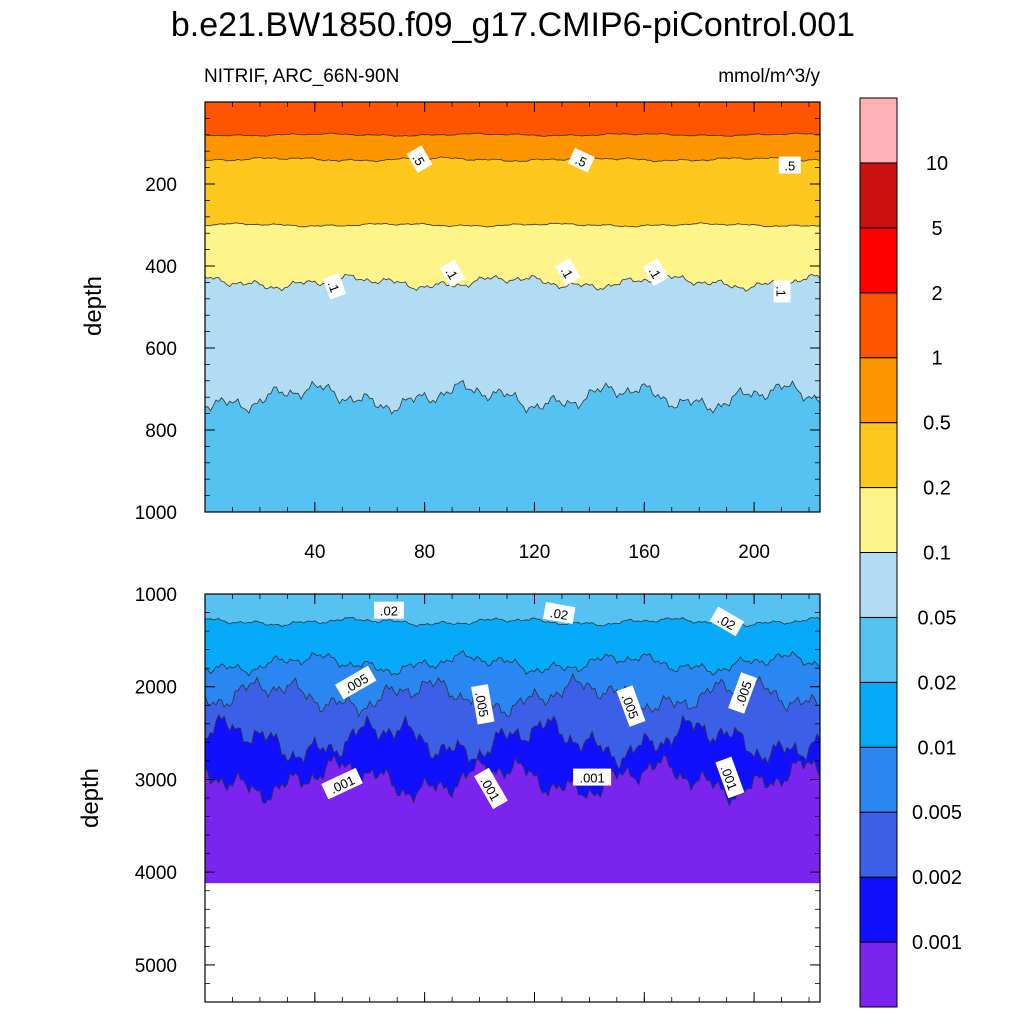  I want to click on colorbar-level-label: 0.005, so click(937, 813).